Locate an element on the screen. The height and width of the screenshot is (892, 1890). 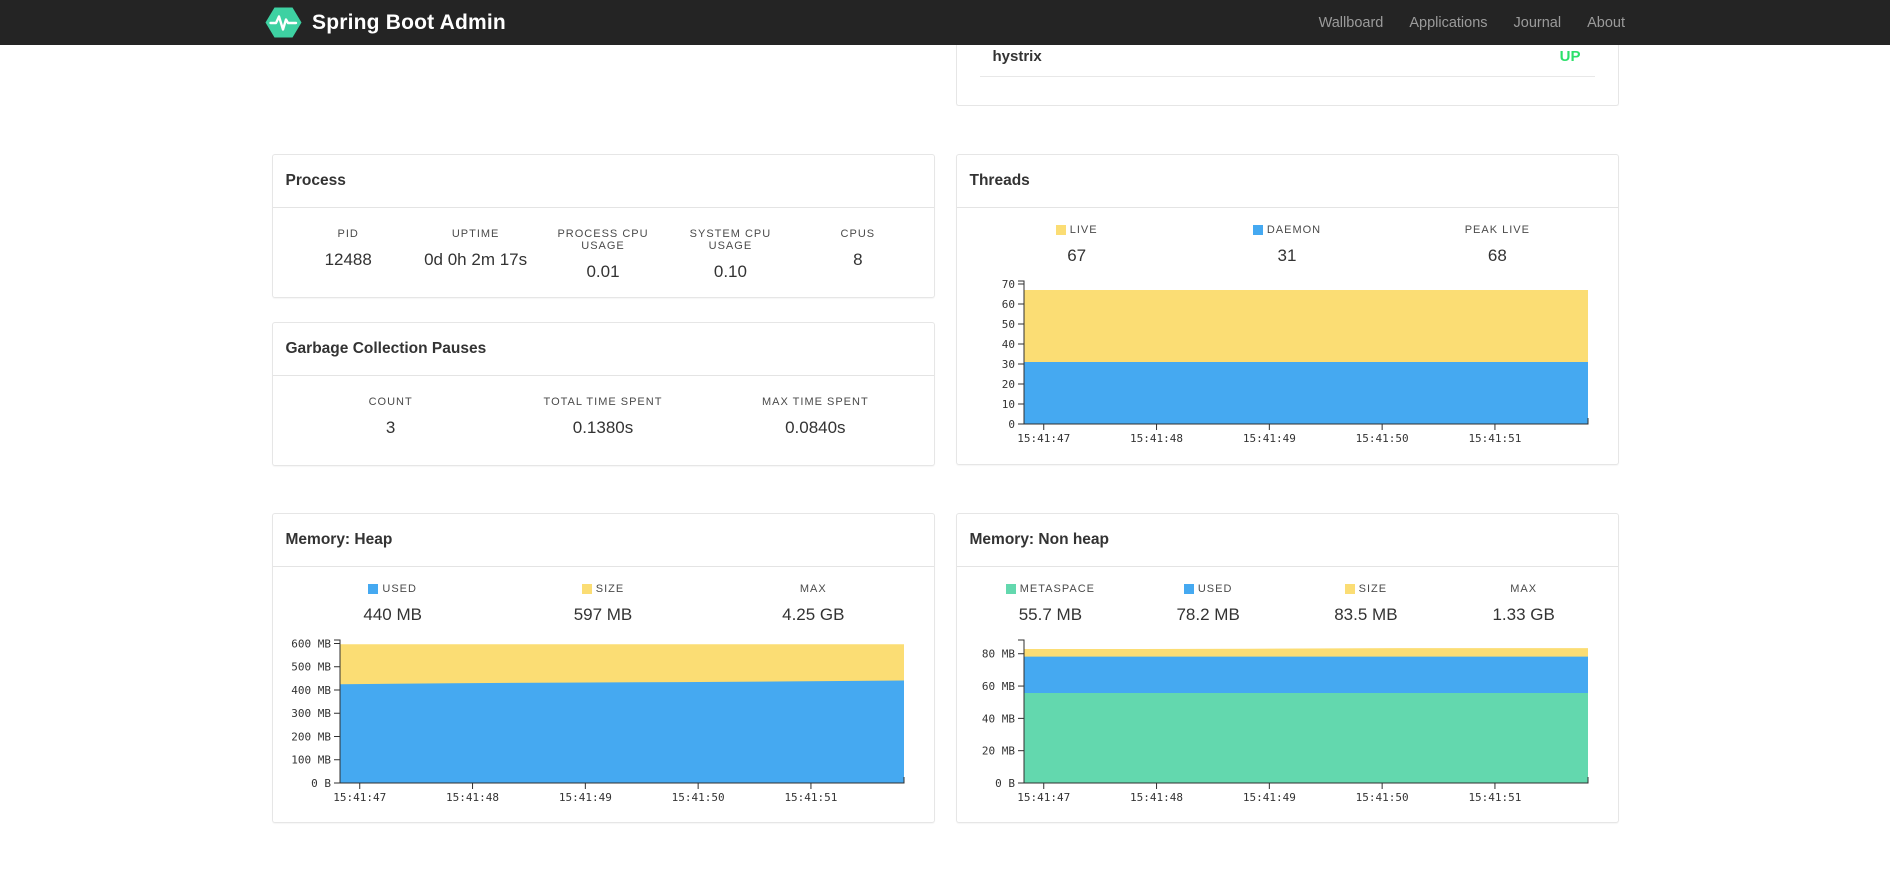
memory-nonheap-title: Memory: Non heap is located at coordinates (1287, 540).